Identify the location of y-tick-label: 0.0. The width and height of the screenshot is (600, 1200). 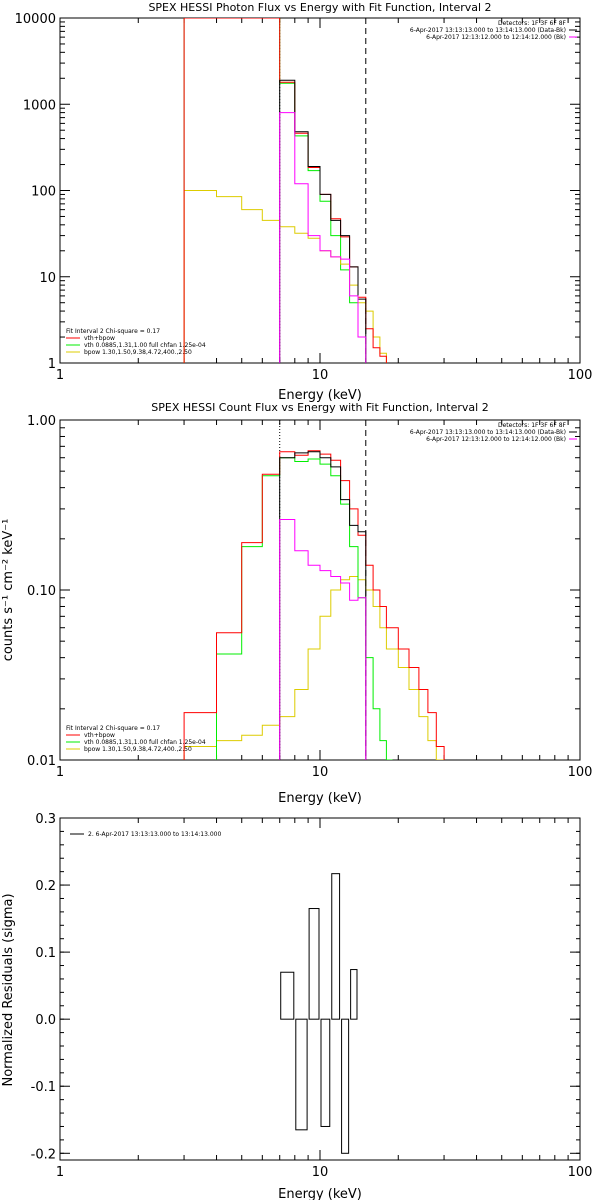
(45, 1020).